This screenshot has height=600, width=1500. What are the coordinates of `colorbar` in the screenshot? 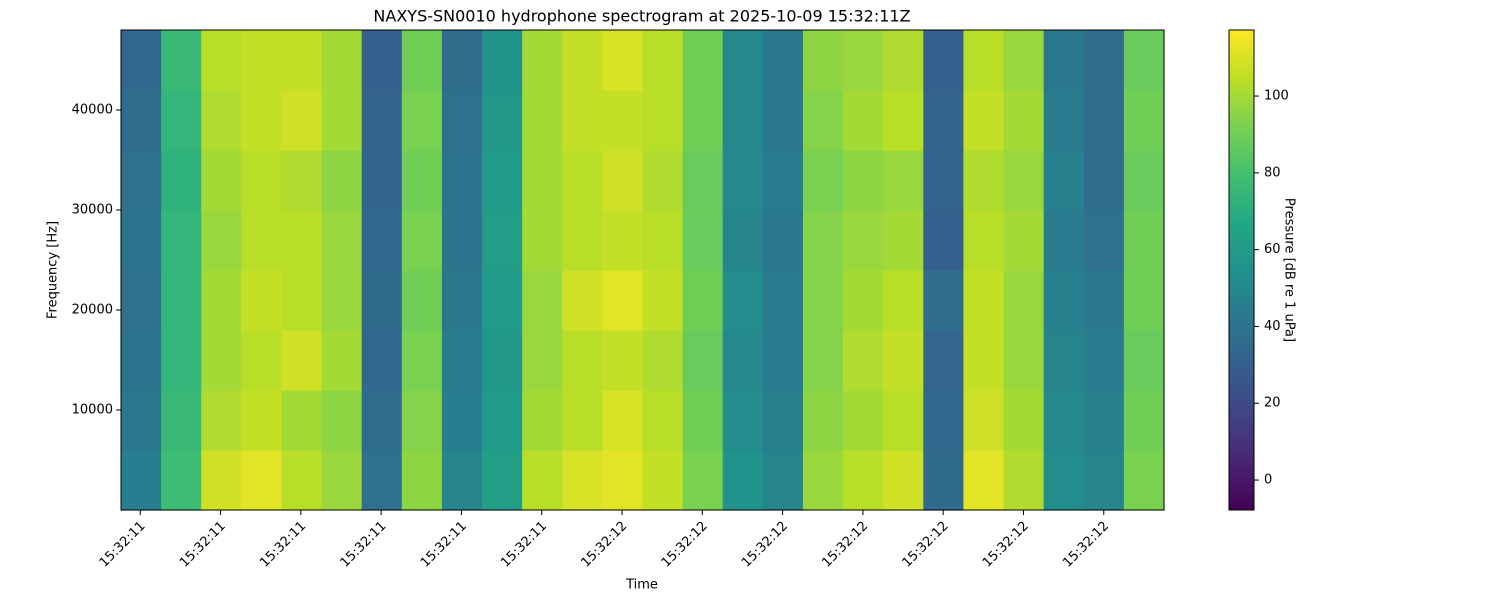 It's located at (1241, 270).